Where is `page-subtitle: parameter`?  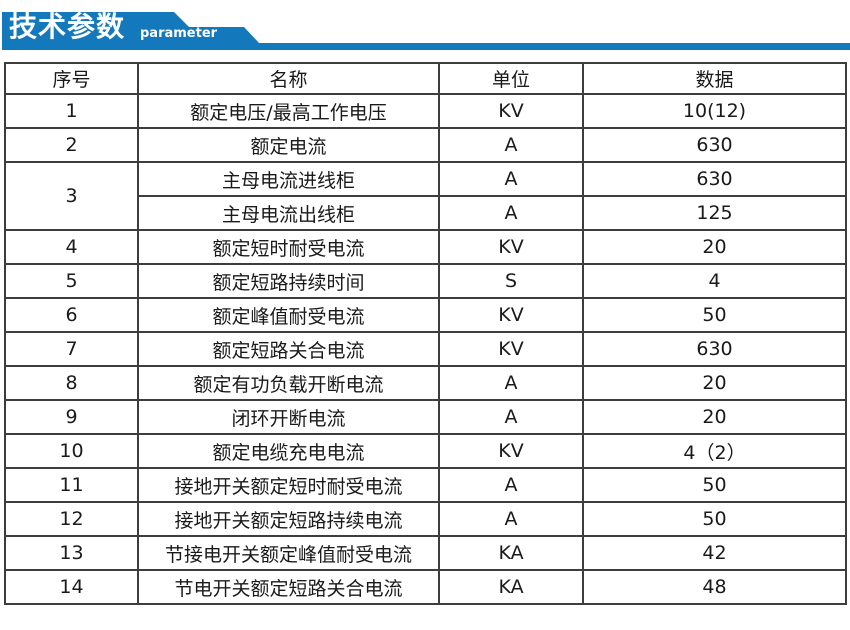
page-subtitle: parameter is located at coordinates (179, 33).